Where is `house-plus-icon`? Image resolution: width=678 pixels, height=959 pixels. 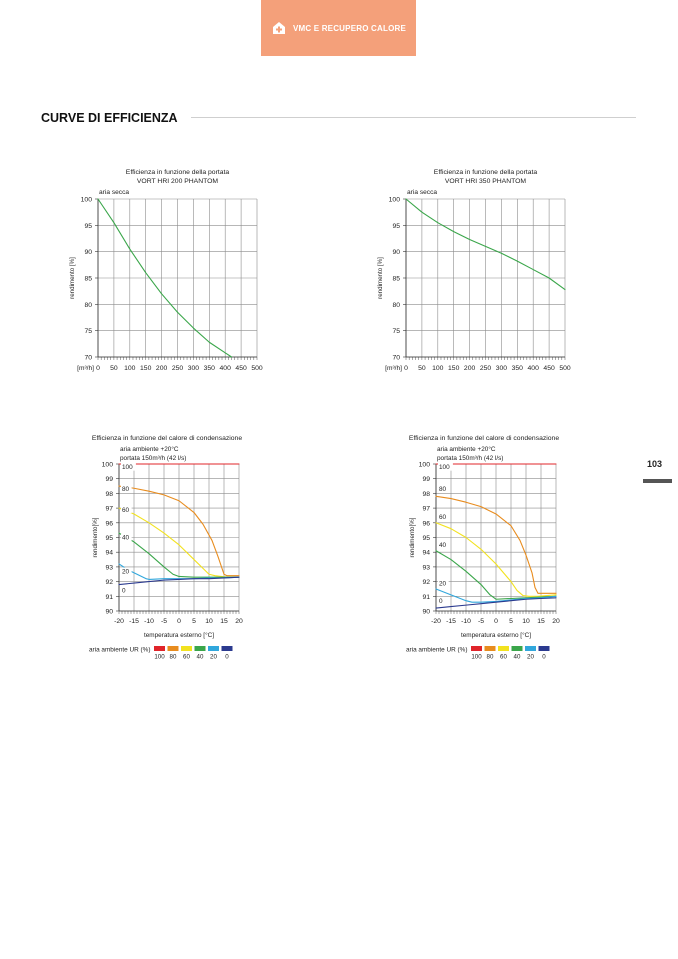 house-plus-icon is located at coordinates (278, 28).